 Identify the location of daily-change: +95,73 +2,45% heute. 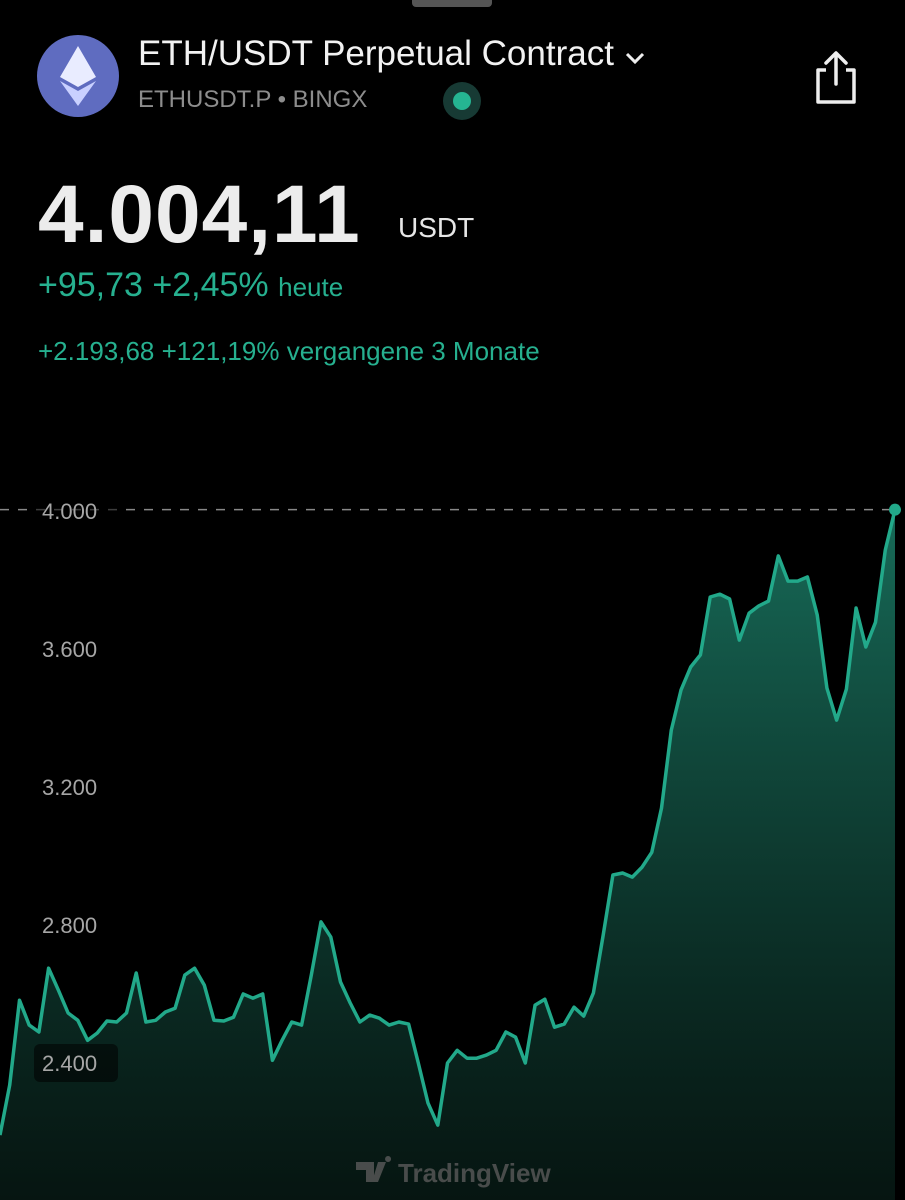
(190, 285).